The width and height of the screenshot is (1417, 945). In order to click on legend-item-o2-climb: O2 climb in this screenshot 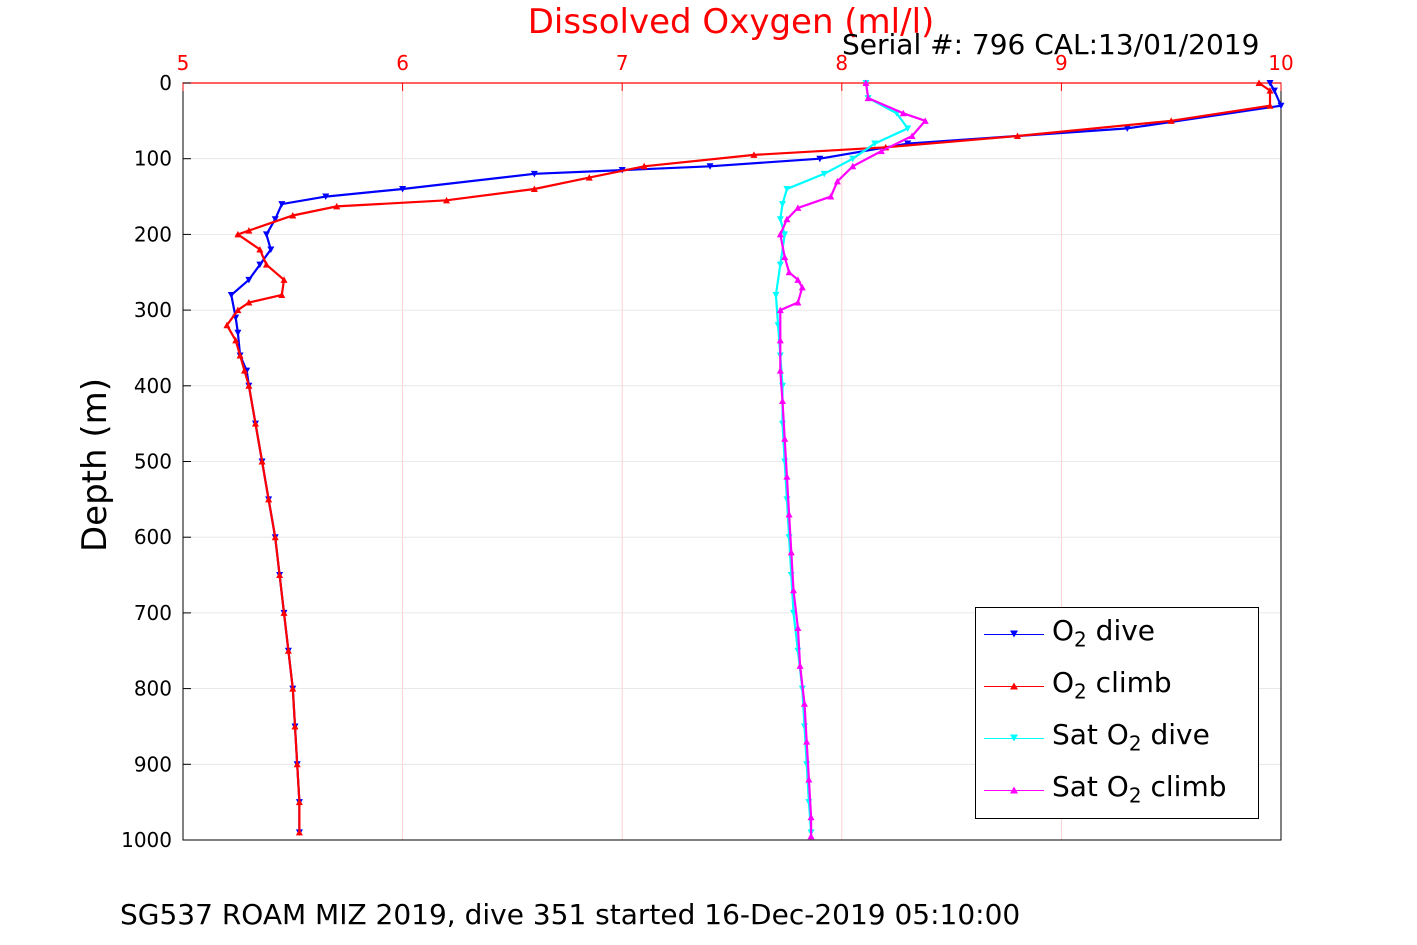, I will do `click(1117, 686)`.